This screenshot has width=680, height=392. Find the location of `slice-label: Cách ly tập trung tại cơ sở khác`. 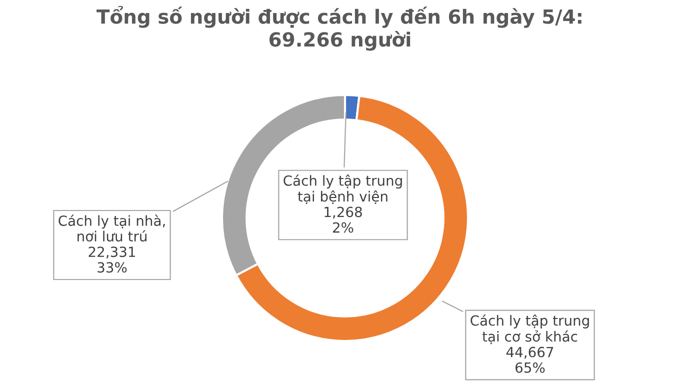

slice-label: Cách ly tập trung tại cơ sở khác is located at coordinates (529, 329).